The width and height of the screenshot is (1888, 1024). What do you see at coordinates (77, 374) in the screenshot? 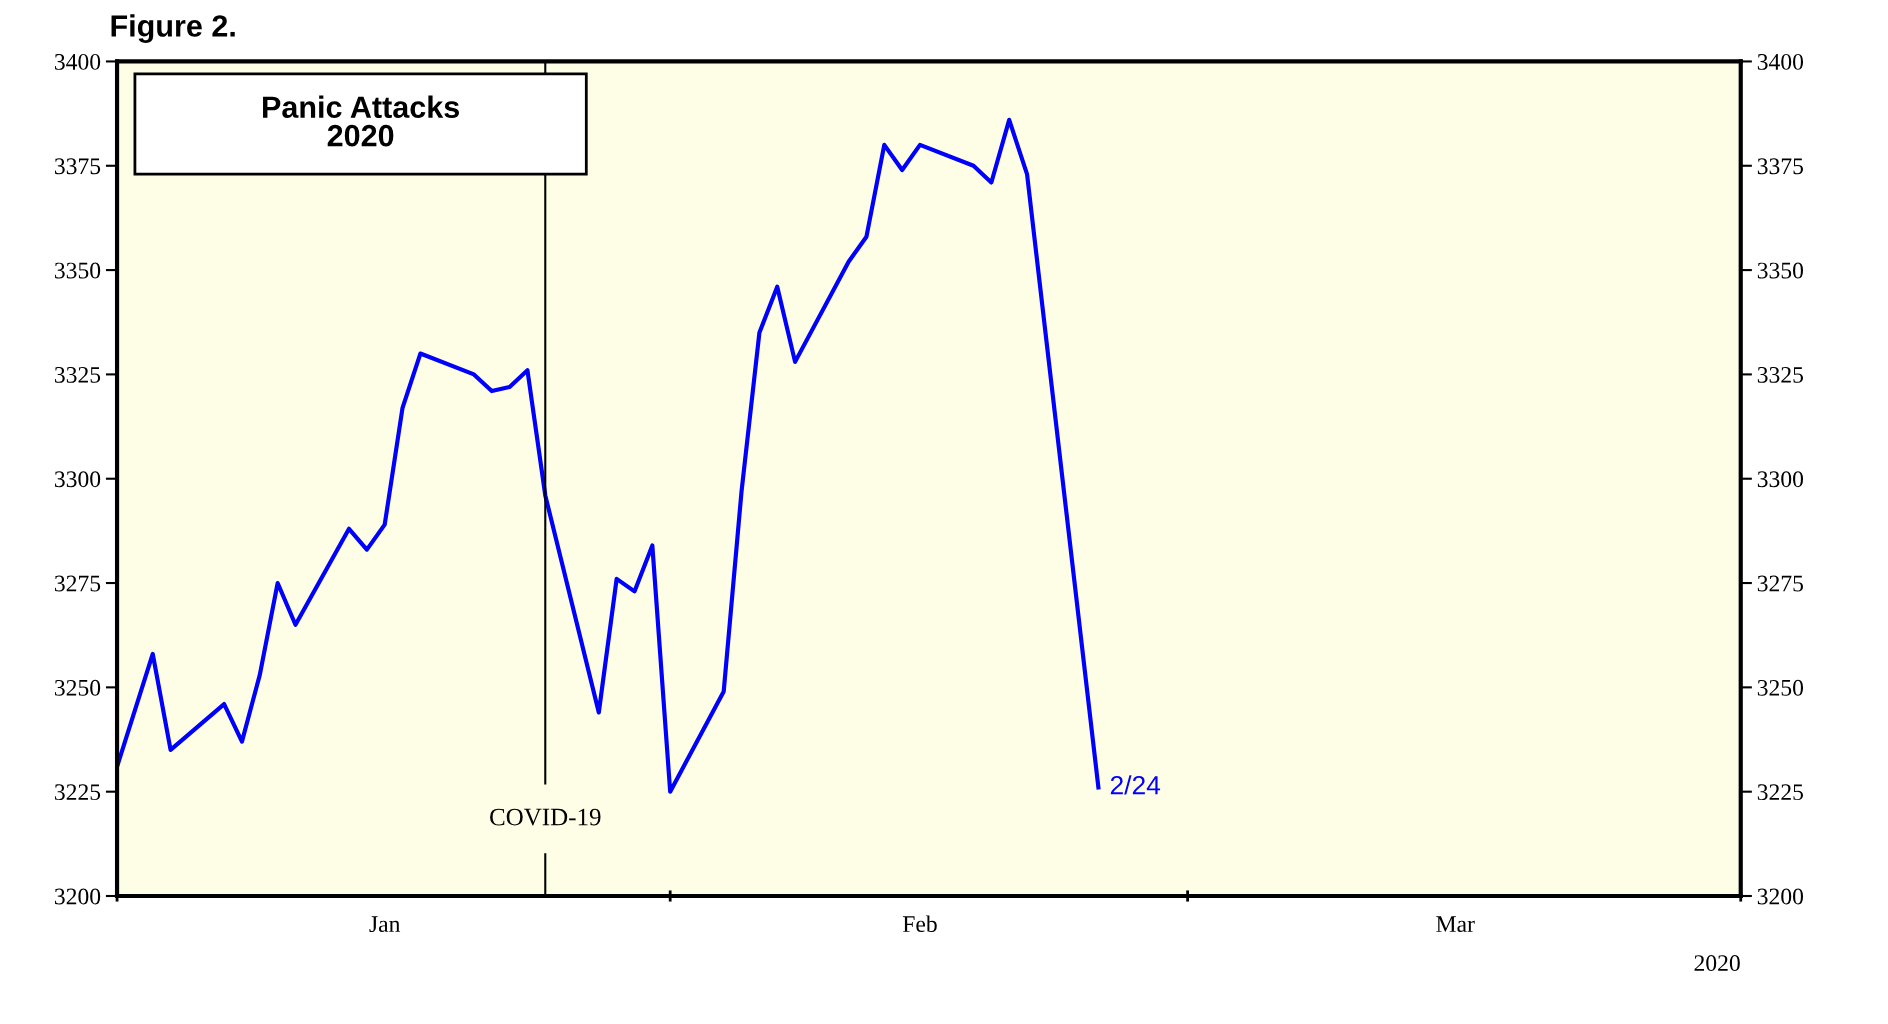
I see `y-tick-label: 3325` at bounding box center [77, 374].